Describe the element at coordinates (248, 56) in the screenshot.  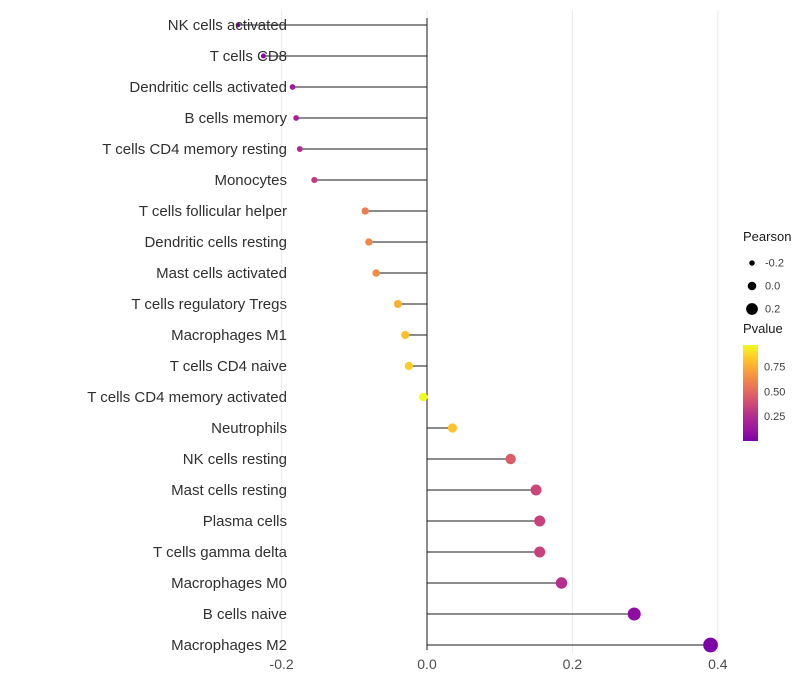
I see `category-label: T cells CD8` at that location.